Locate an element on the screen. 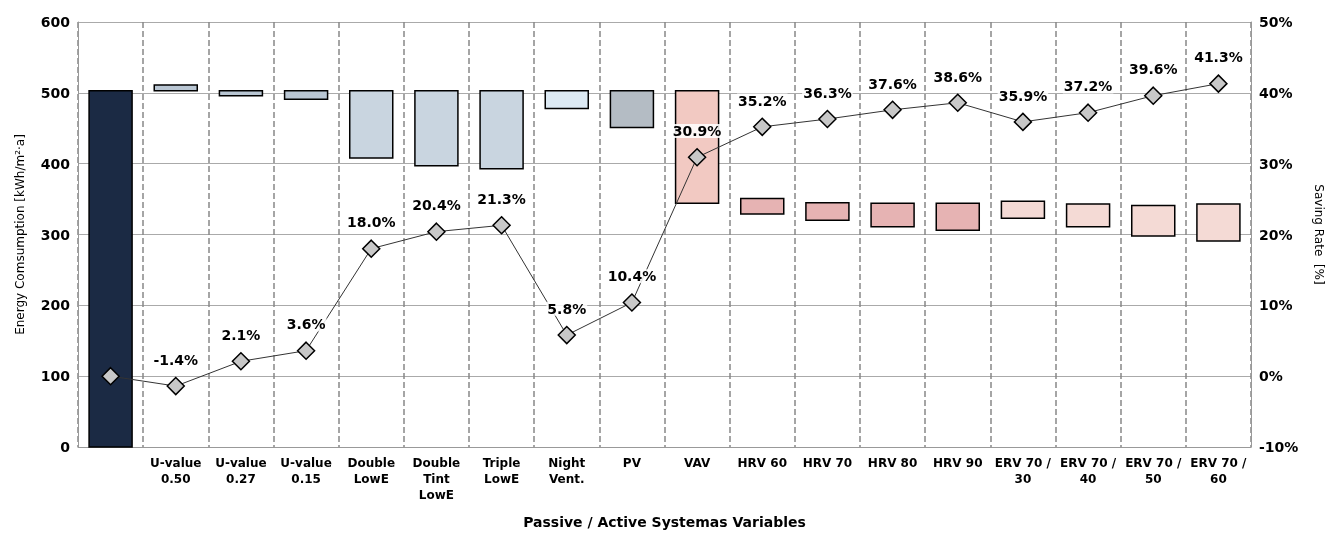 Image resolution: width=1343 pixels, height=534 pixels. data-label: 10.4% is located at coordinates (632, 276).